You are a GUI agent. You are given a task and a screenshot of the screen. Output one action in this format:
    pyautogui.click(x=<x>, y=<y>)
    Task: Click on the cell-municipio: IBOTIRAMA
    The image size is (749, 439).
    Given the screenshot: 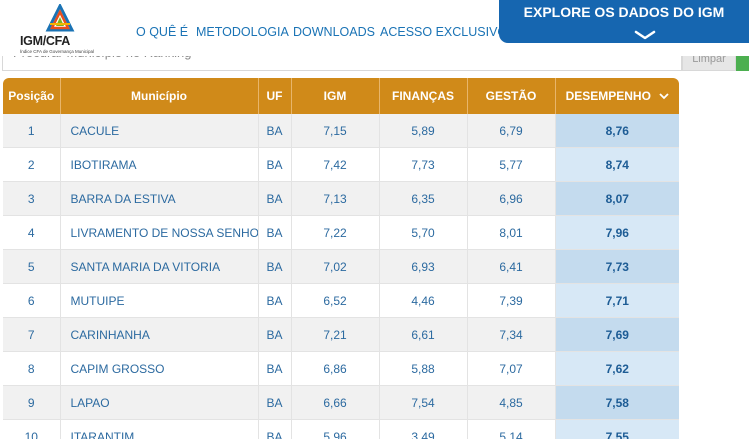 What is the action you would take?
    pyautogui.click(x=159, y=164)
    